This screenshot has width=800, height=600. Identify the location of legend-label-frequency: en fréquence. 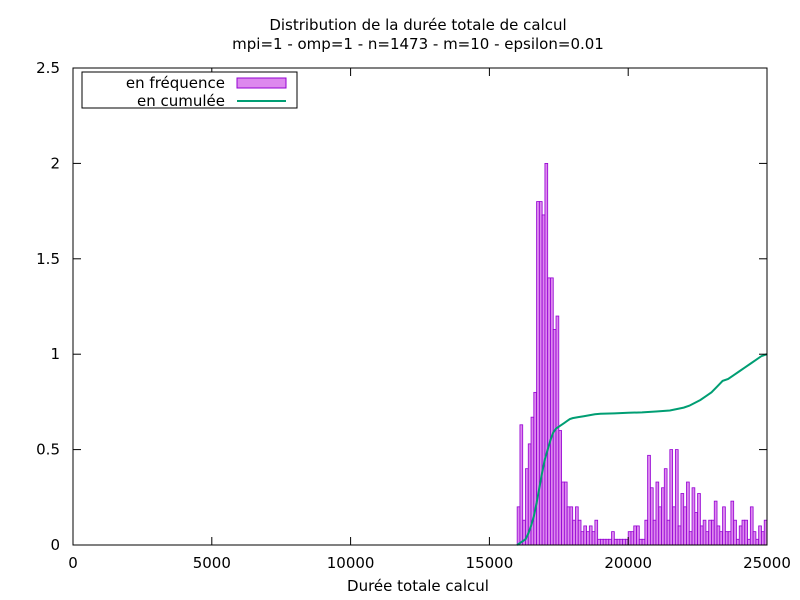
(175, 83).